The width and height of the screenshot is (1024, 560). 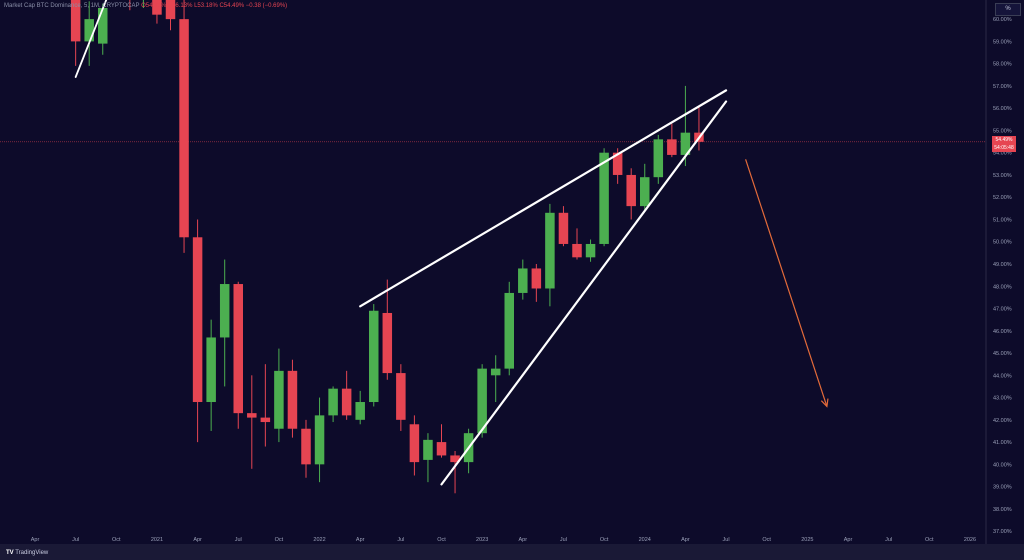 I want to click on time-axis-bar, so click(x=512, y=552).